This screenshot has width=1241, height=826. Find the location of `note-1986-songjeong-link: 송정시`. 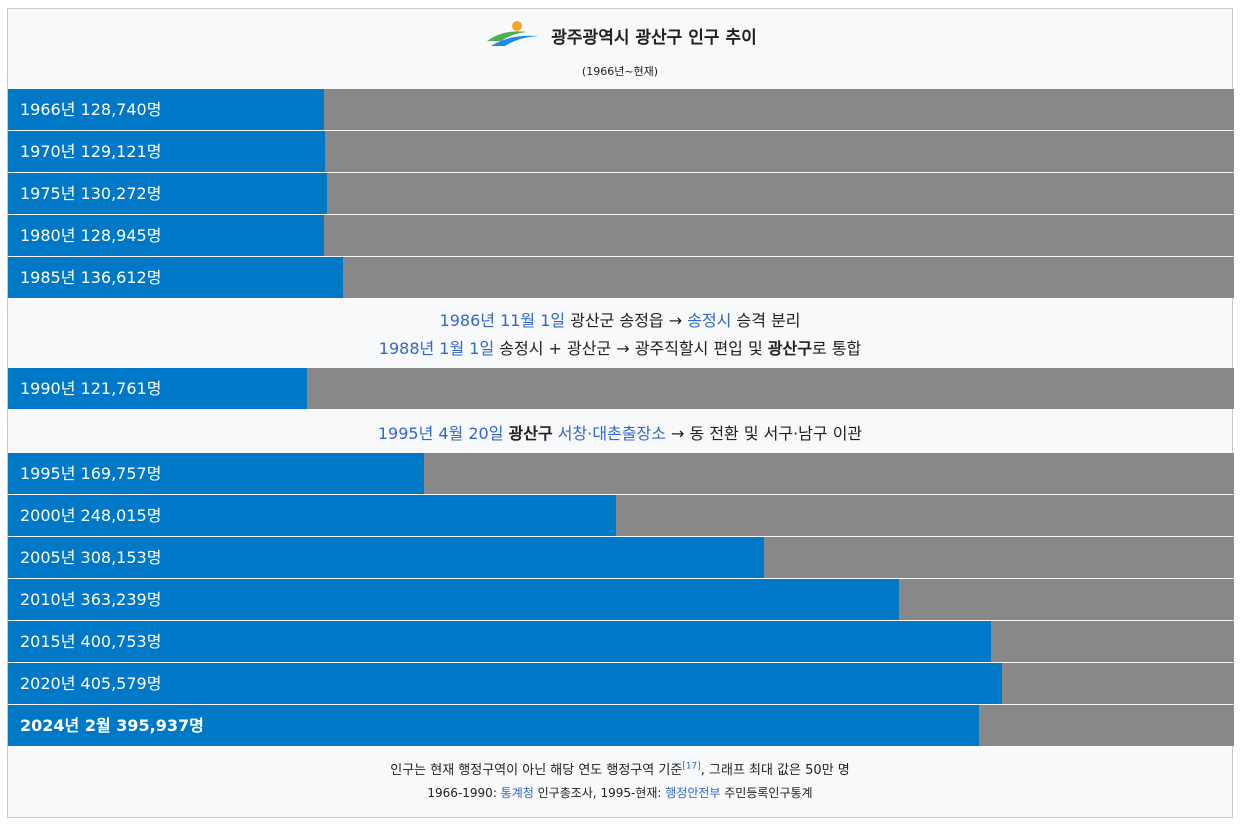

note-1986-songjeong-link: 송정시 is located at coordinates (709, 320).